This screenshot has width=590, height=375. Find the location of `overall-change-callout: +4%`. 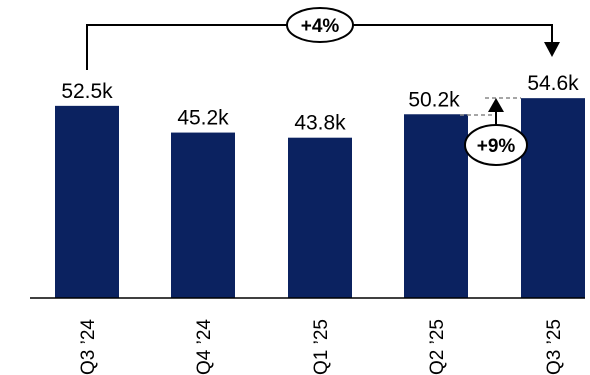

overall-change-callout: +4% is located at coordinates (323, 38).